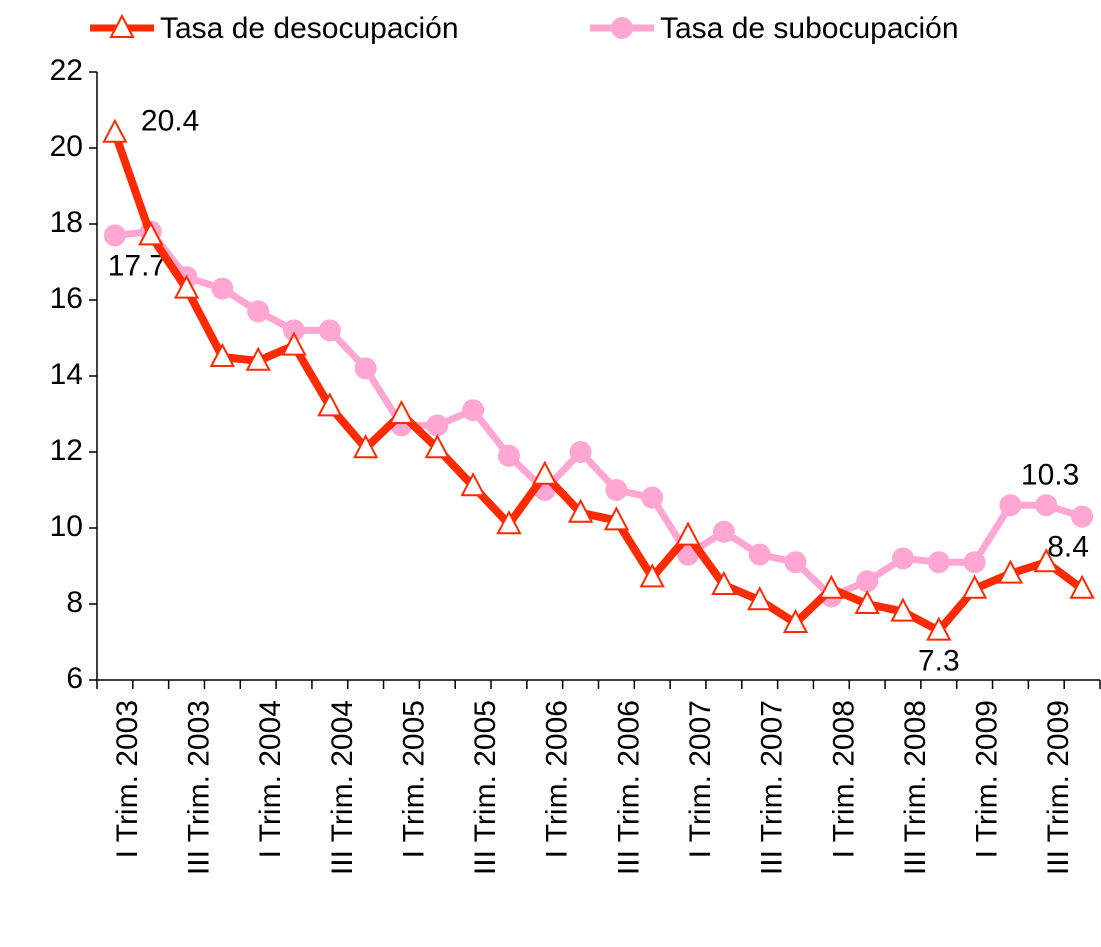  I want to click on data-label: 20.4, so click(170, 121).